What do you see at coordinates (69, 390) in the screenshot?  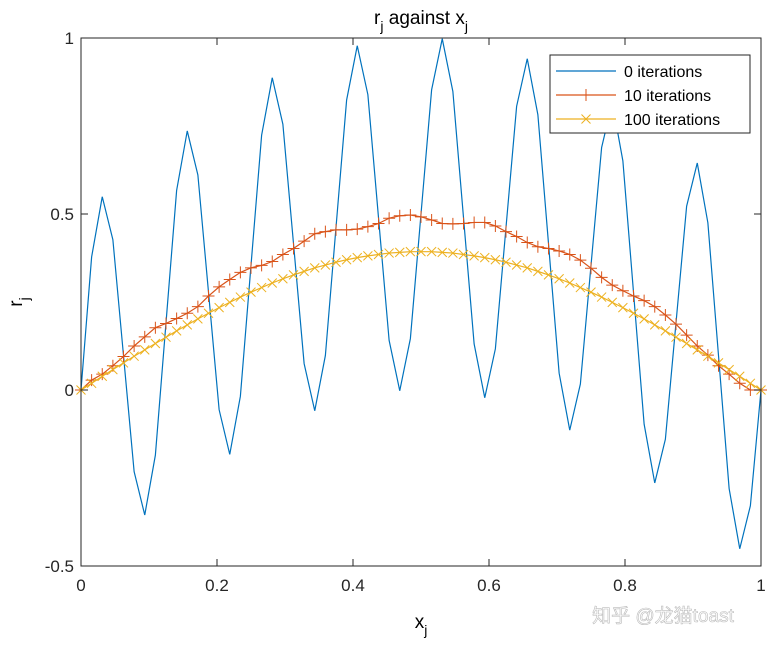 I see `y-tick-label: 0` at bounding box center [69, 390].